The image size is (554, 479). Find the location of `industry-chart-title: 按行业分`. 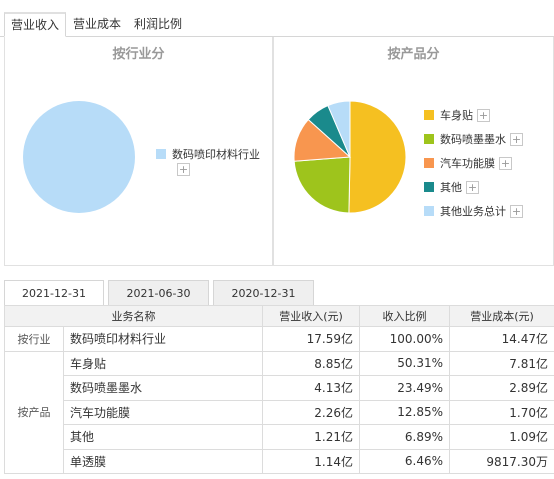

industry-chart-title: 按行业分 is located at coordinates (138, 54).